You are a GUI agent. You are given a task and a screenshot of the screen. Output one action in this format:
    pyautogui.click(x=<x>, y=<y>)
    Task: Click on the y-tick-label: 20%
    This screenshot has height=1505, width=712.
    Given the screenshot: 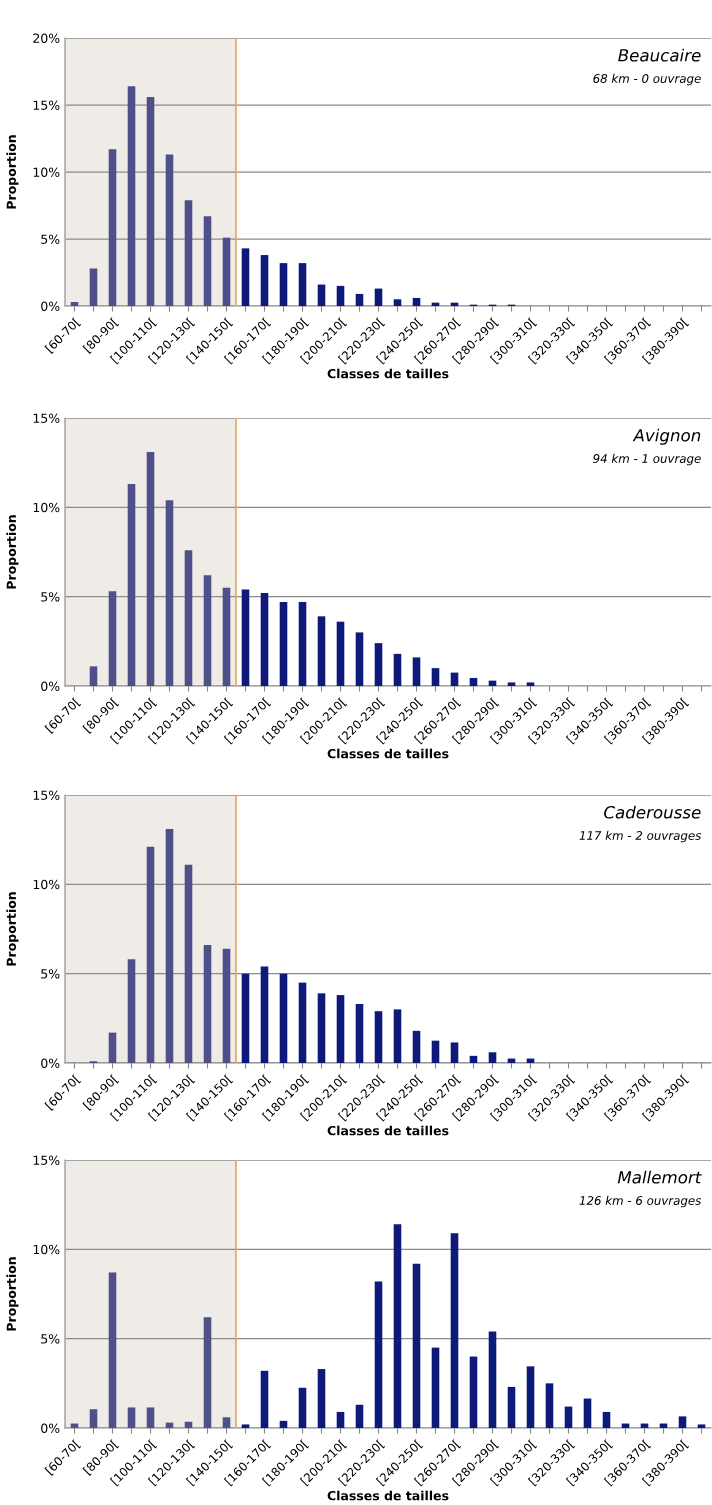 What is the action you would take?
    pyautogui.click(x=46, y=38)
    